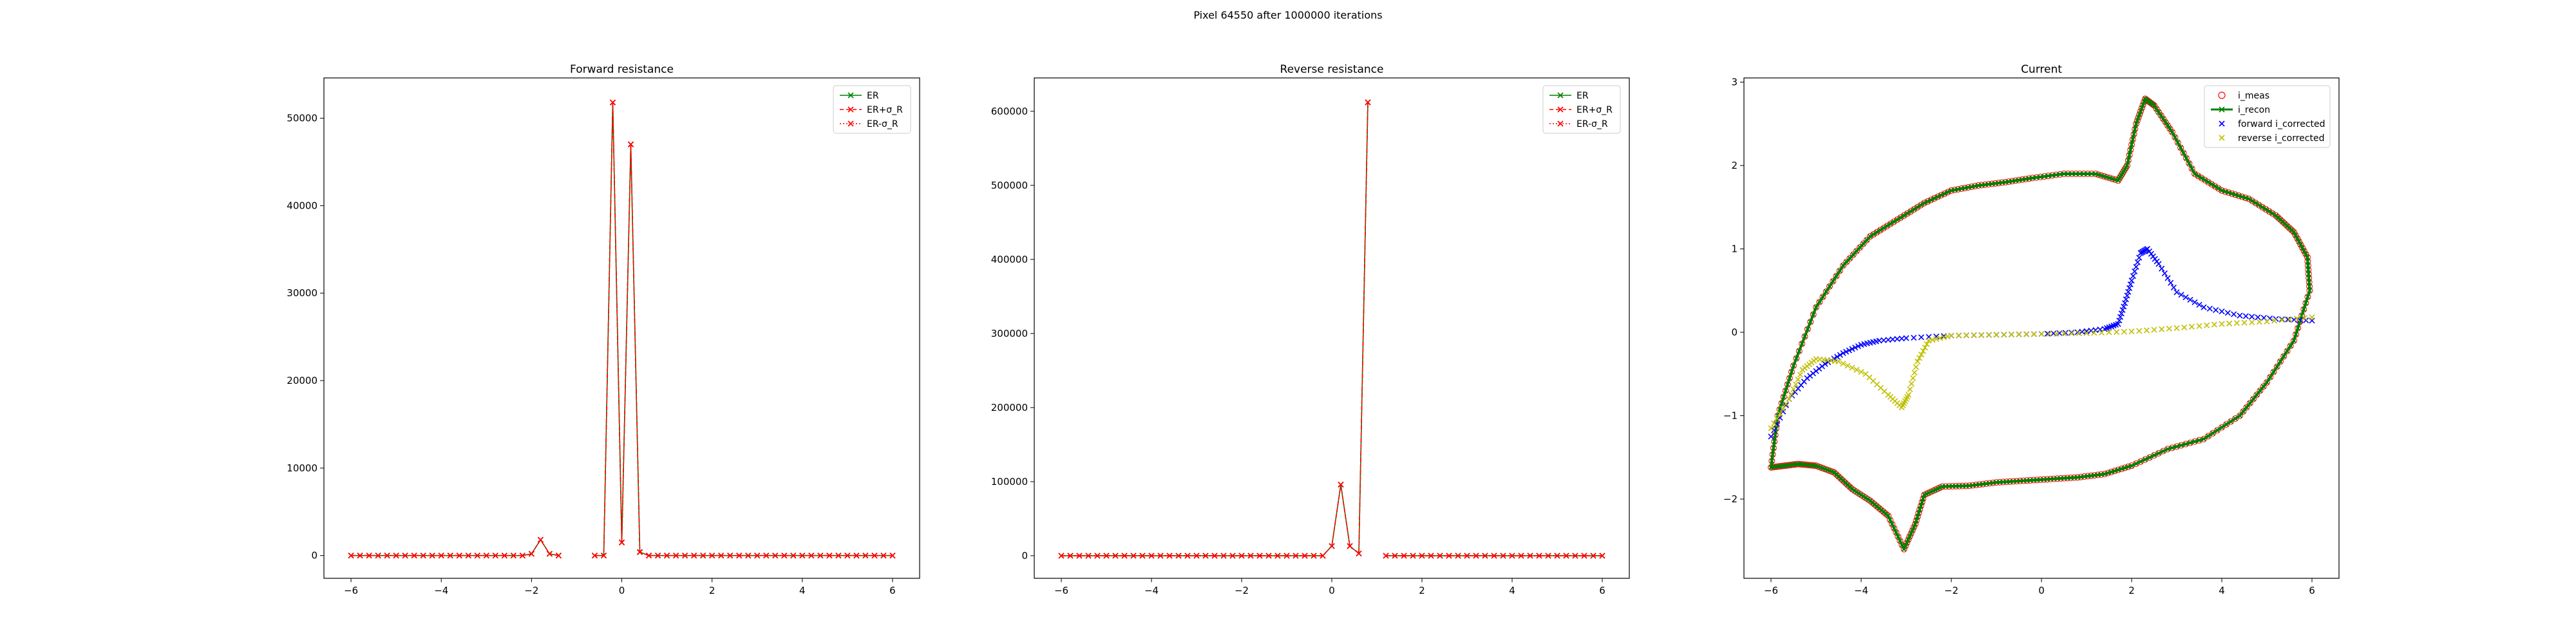  Describe the element at coordinates (851, 124) in the screenshot. I see `legend-marker` at that location.